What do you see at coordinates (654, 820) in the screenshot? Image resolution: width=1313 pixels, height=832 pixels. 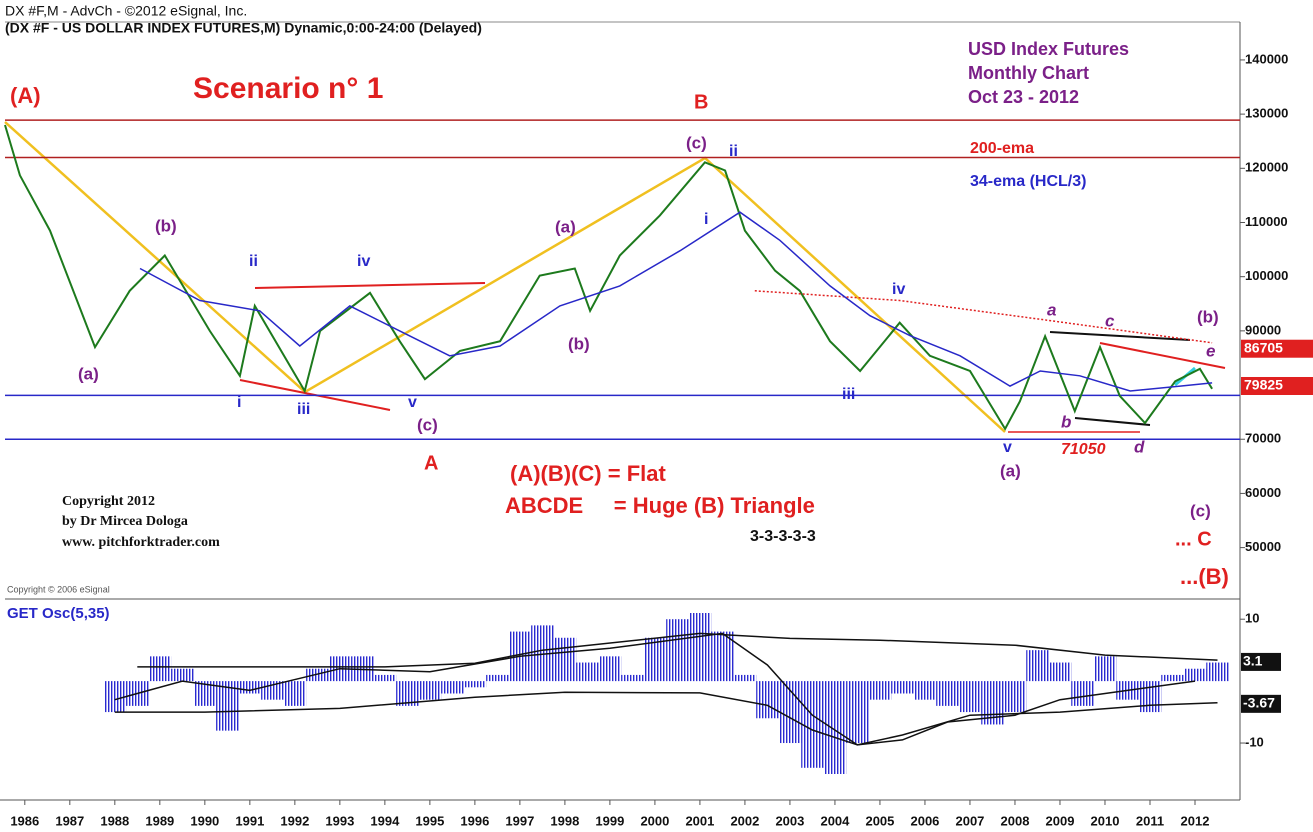 I see `x-tick-label: 2000` at bounding box center [654, 820].